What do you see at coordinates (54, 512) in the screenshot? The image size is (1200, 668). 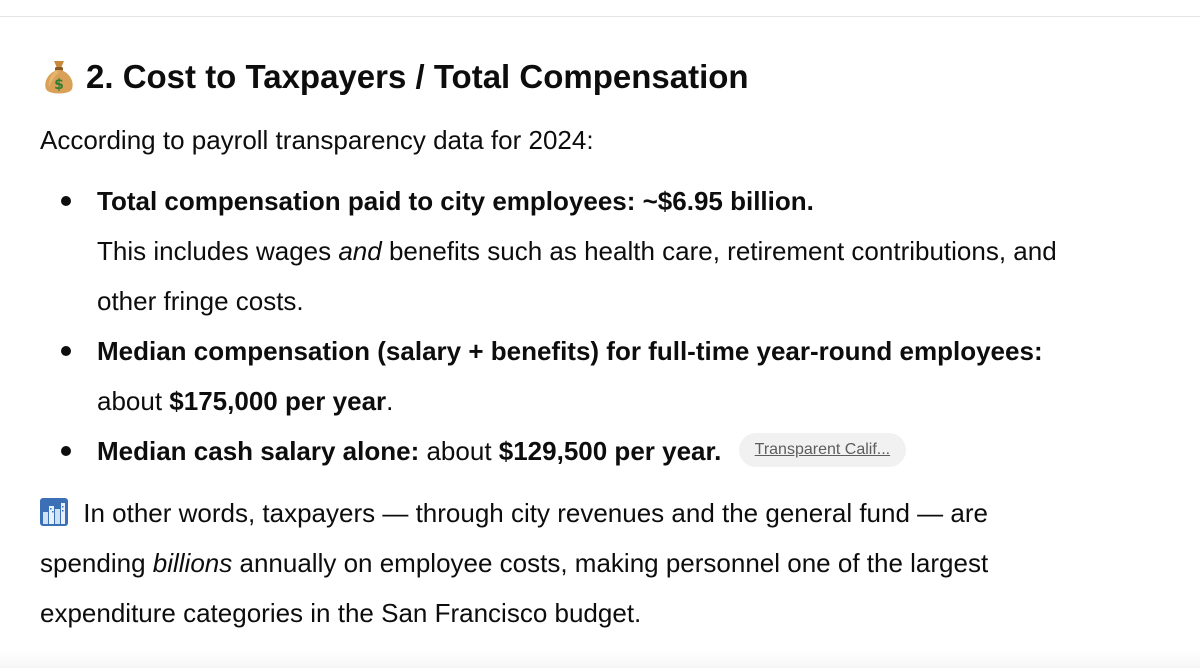 I see `city-skyline-icon` at bounding box center [54, 512].